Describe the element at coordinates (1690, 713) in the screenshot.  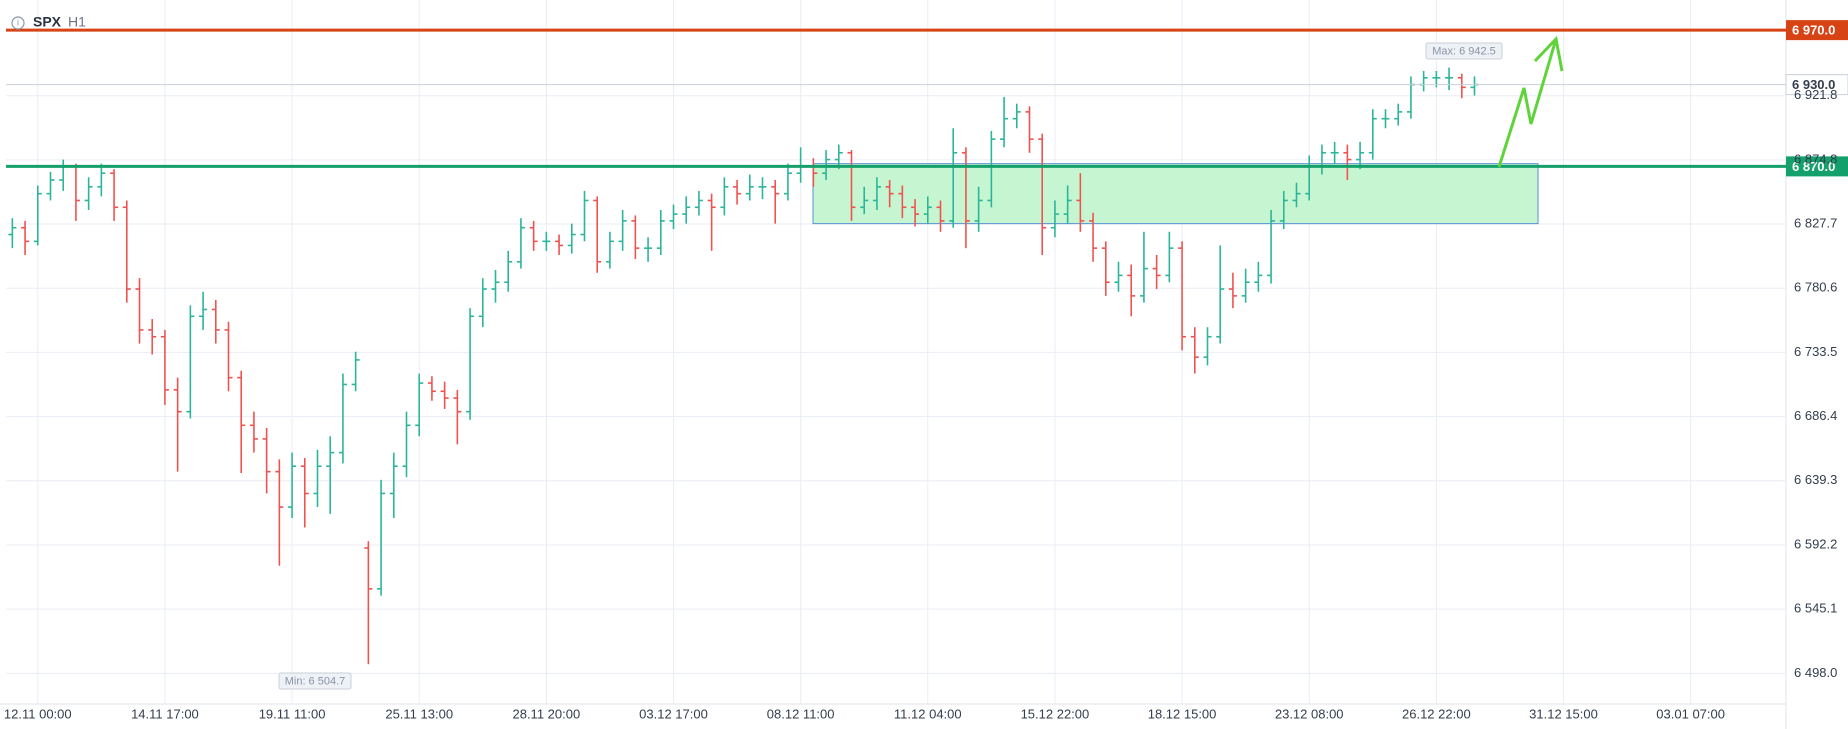
I see `x-tick-label: 03.01 07:00` at that location.